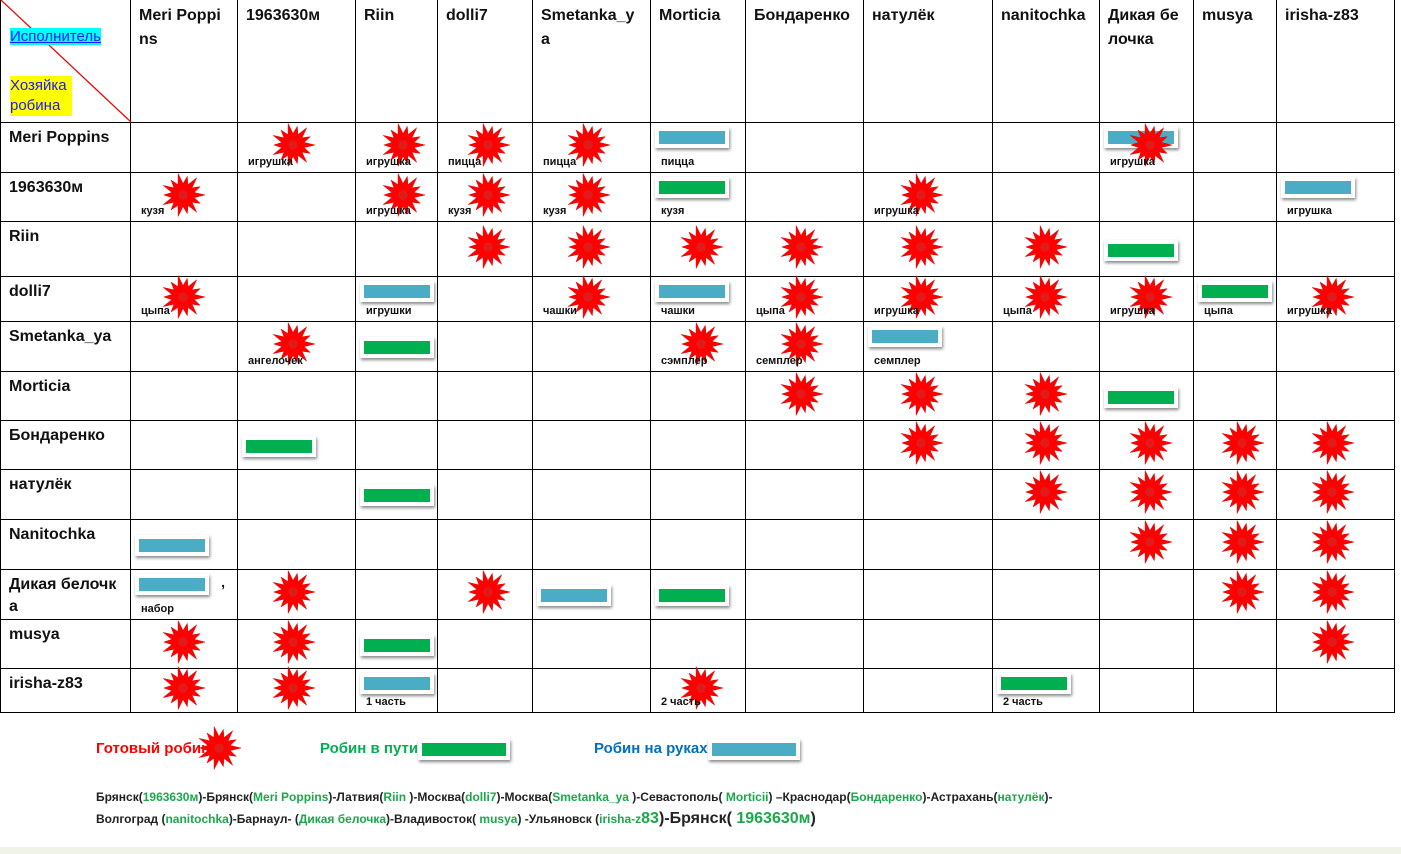 This screenshot has height=854, width=1401. I want to click on route-segment: 83, so click(650, 818).